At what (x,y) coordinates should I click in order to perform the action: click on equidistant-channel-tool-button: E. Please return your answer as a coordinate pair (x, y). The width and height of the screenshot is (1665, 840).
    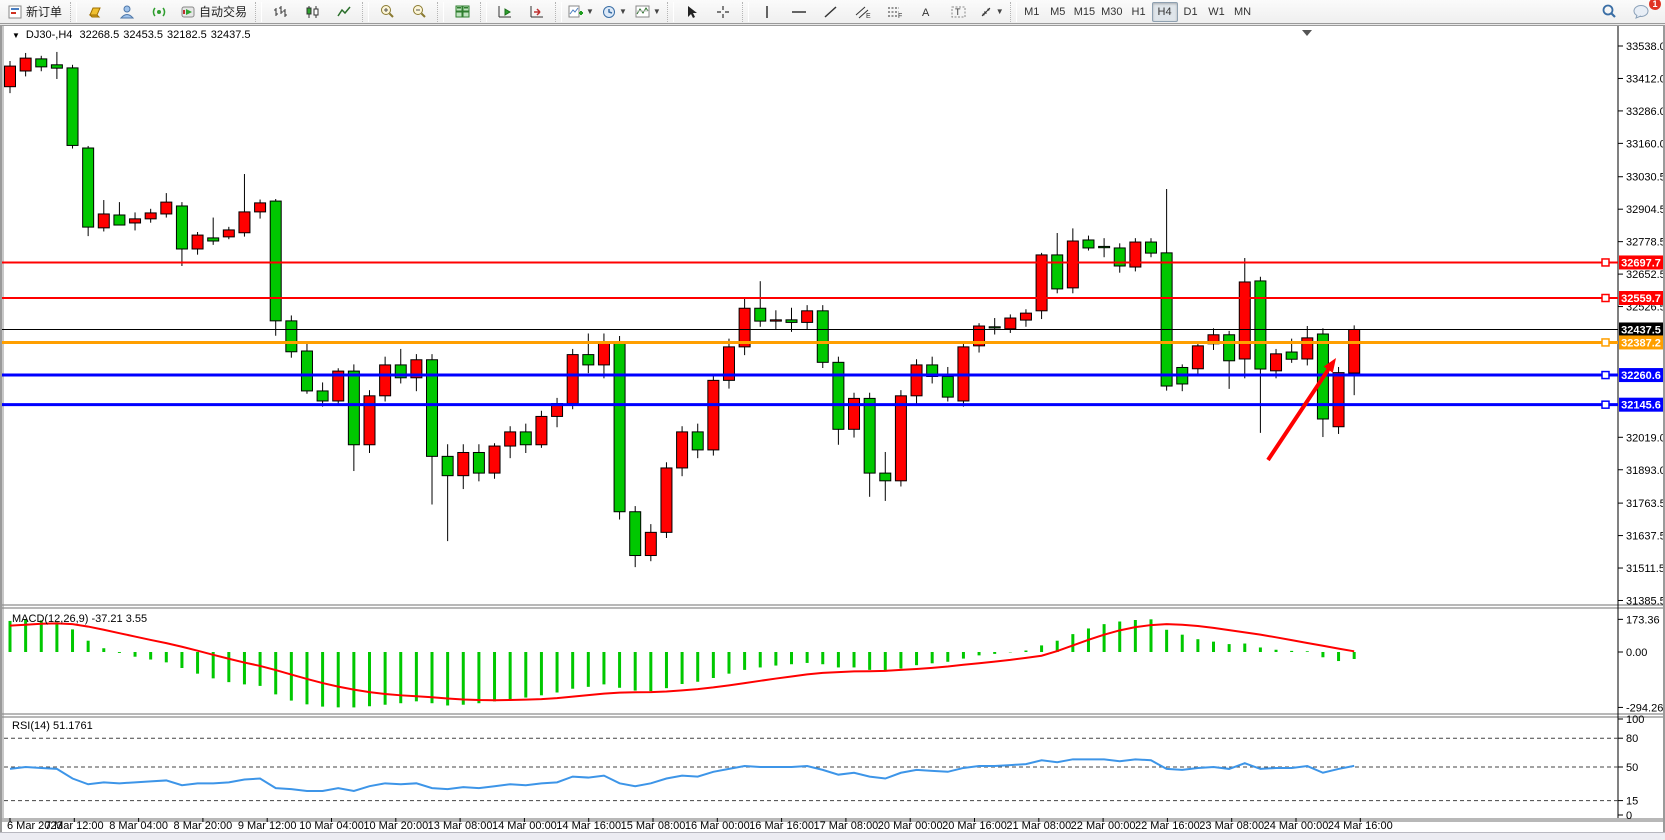
    Looking at the image, I should click on (863, 12).